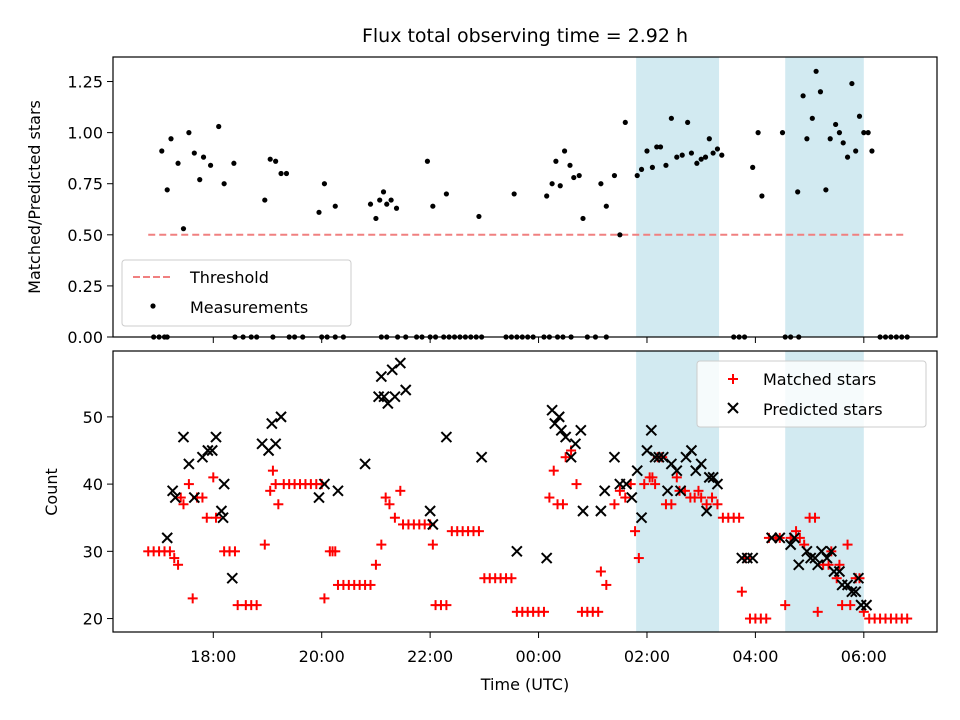 The width and height of the screenshot is (960, 720). Describe the element at coordinates (229, 277) in the screenshot. I see `threshold-legend-label: Threshold` at that location.